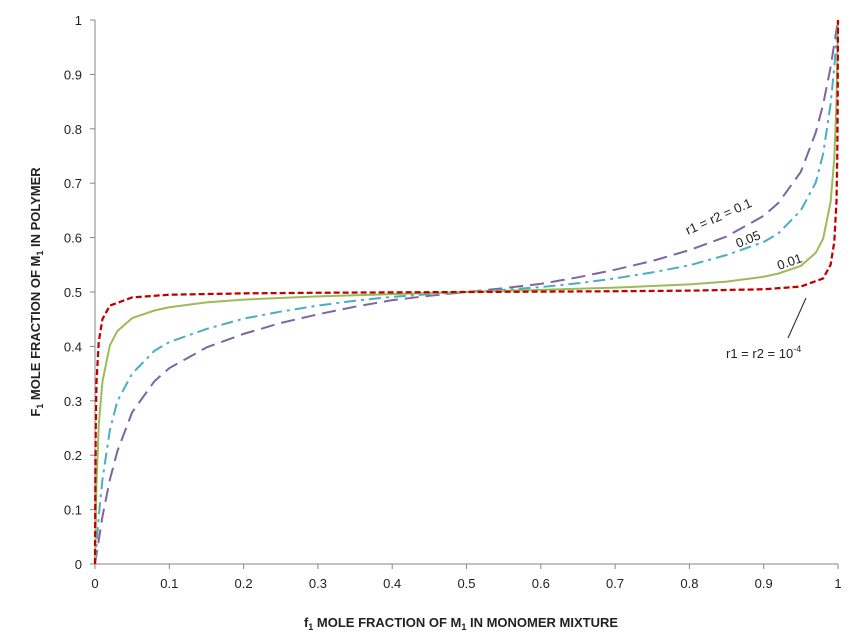 The width and height of the screenshot is (853, 641). I want to click on annotation-leader-line, so click(797, 318).